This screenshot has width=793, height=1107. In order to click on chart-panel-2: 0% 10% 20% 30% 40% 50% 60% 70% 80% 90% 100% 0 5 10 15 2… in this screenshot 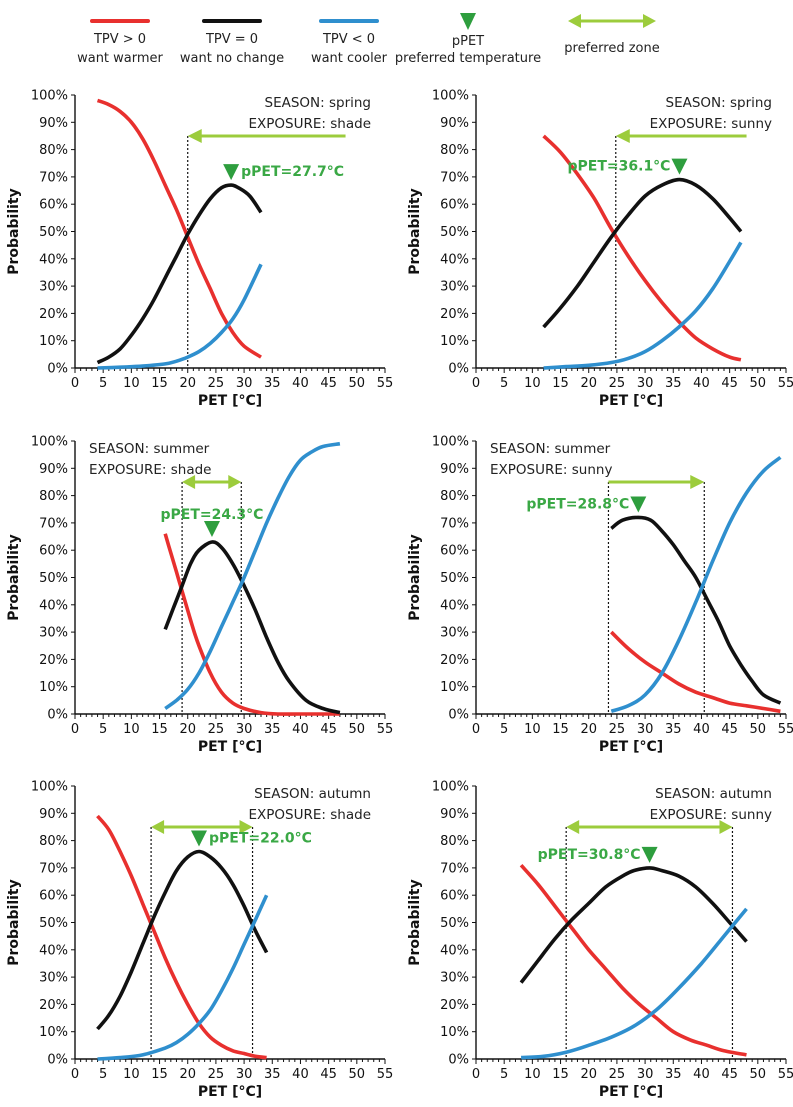, I will do `click(600, 249)`.